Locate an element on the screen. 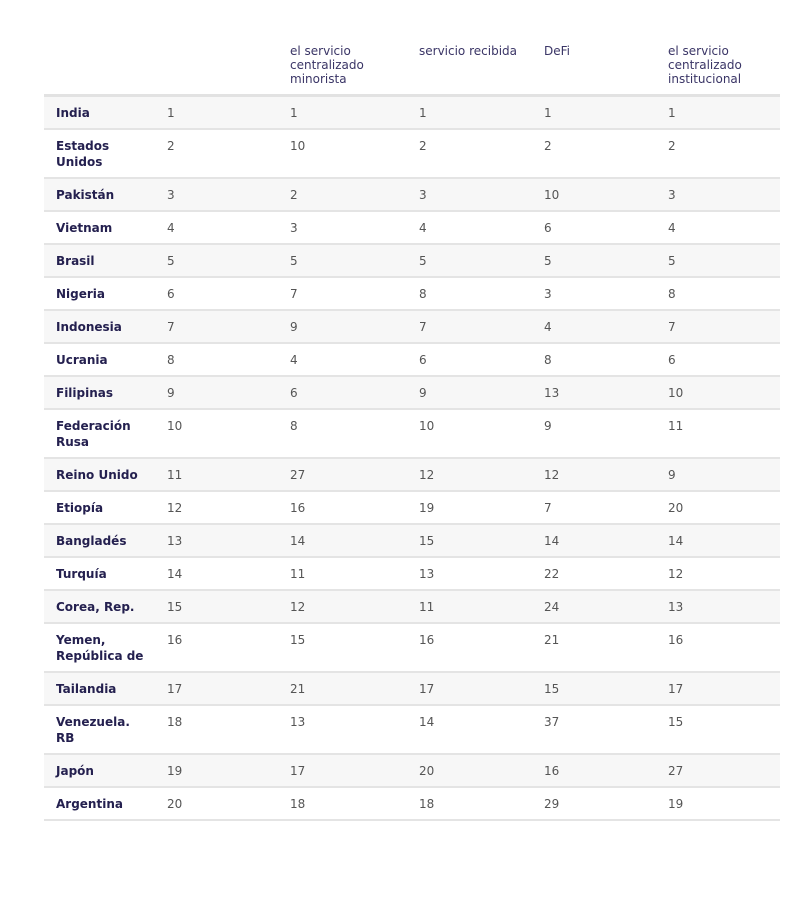 This screenshot has height=912, width=800. rank-cell: 17 is located at coordinates (342, 771).